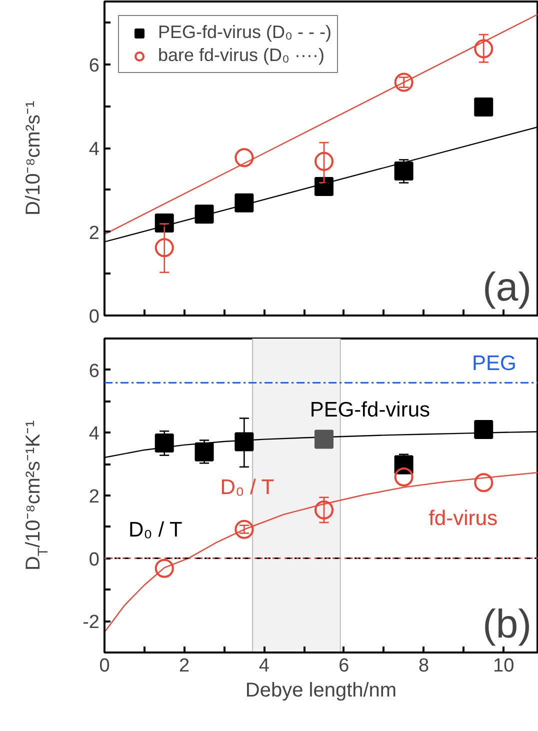 This screenshot has height=731, width=538. I want to click on annotation: (a), so click(507, 288).